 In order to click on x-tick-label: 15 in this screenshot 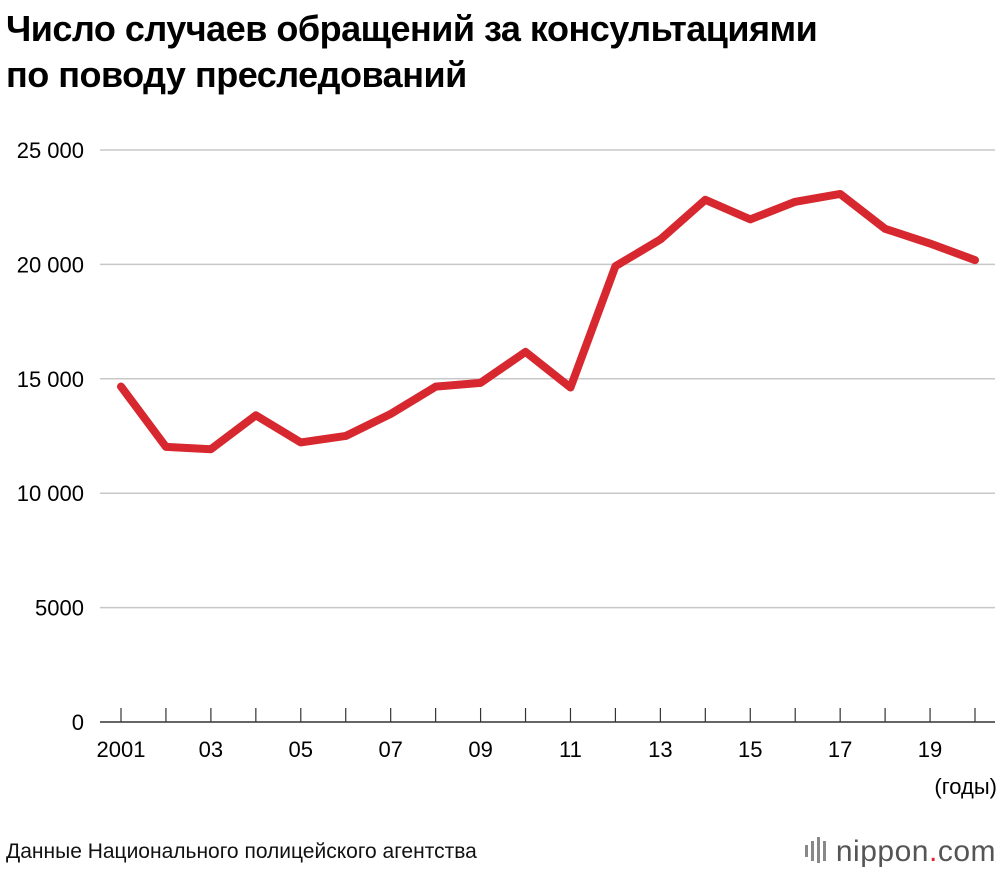, I will do `click(750, 749)`.